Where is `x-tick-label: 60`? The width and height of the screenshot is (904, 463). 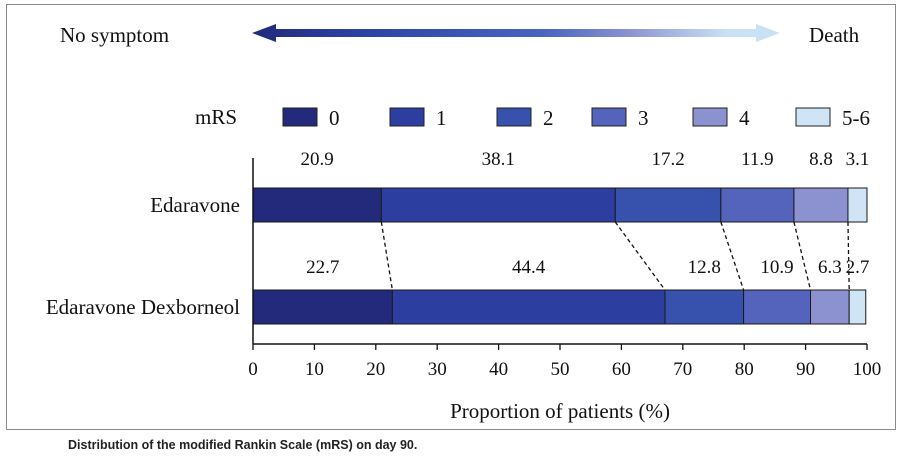
x-tick-label: 60 is located at coordinates (621, 369).